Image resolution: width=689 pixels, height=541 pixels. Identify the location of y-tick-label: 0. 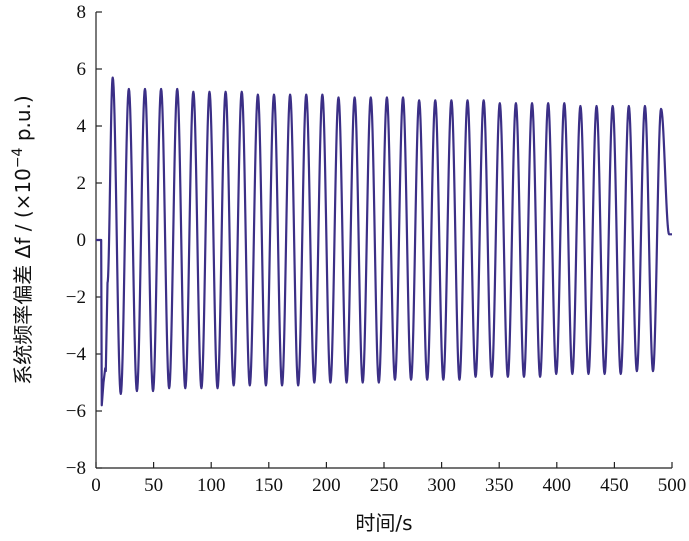
(82, 240).